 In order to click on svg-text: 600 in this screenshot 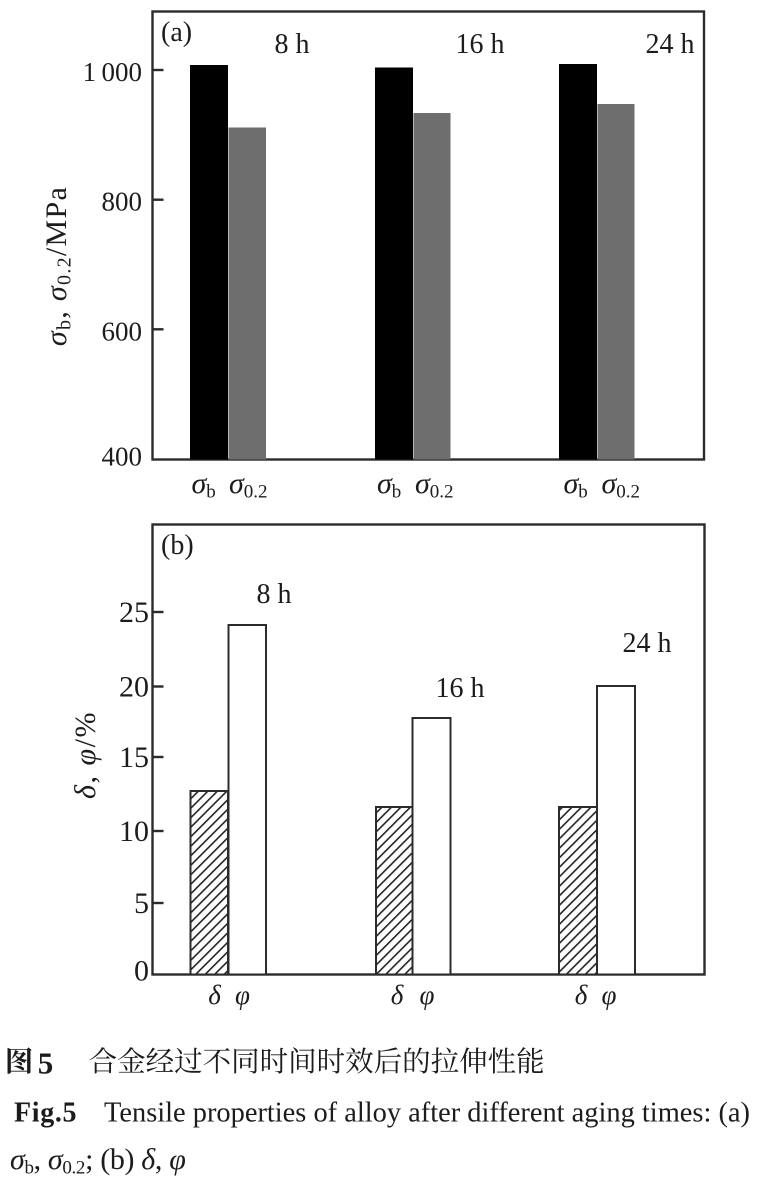, I will do `click(122, 331)`.